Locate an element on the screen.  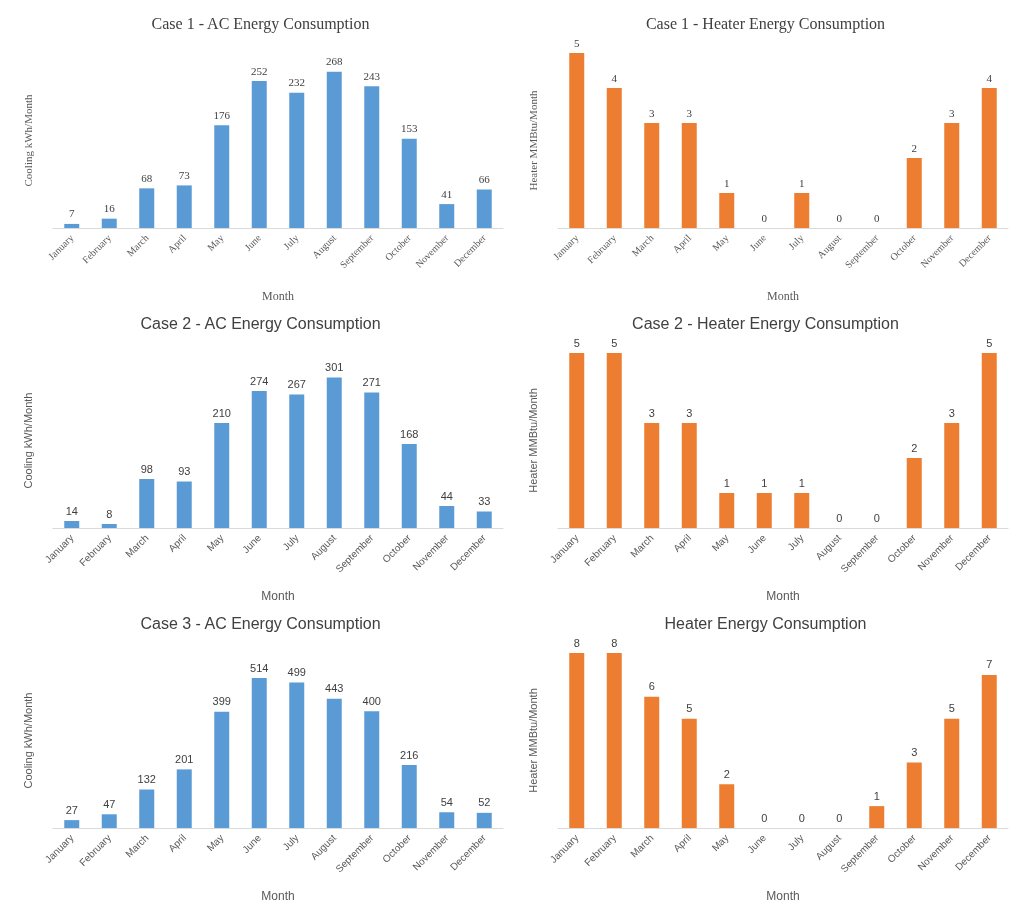
data-label: 400 is located at coordinates (371, 700).